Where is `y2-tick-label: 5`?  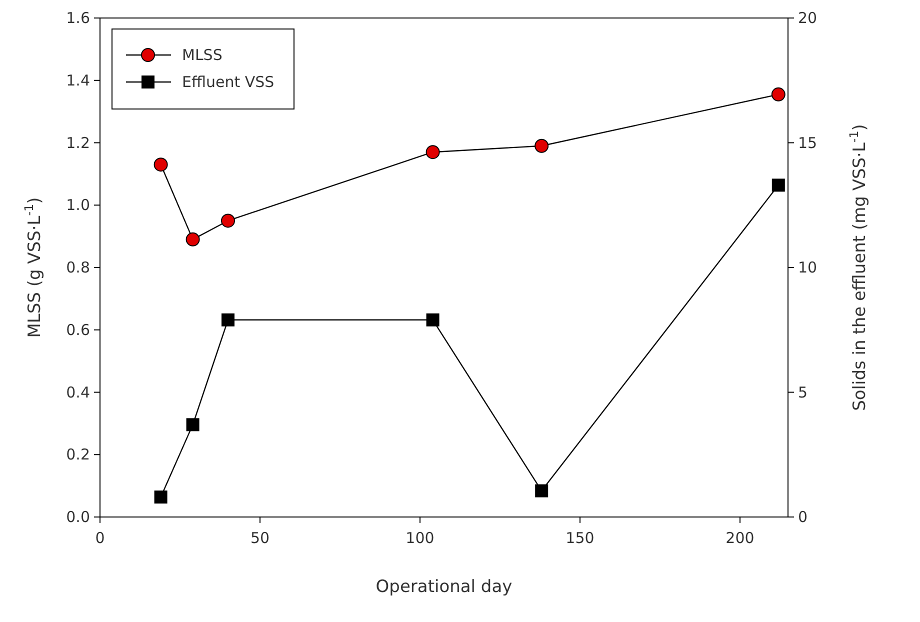 y2-tick-label: 5 is located at coordinates (803, 392).